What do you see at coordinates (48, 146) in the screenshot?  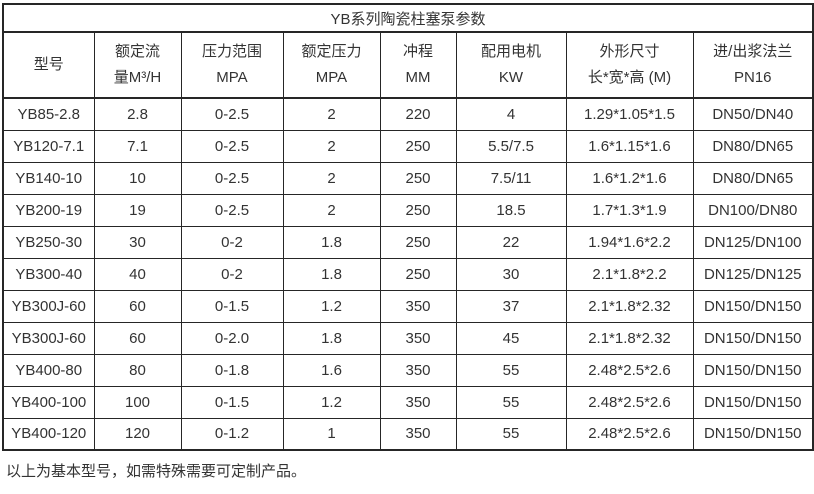 I see `table-cell: YB120-7.1` at bounding box center [48, 146].